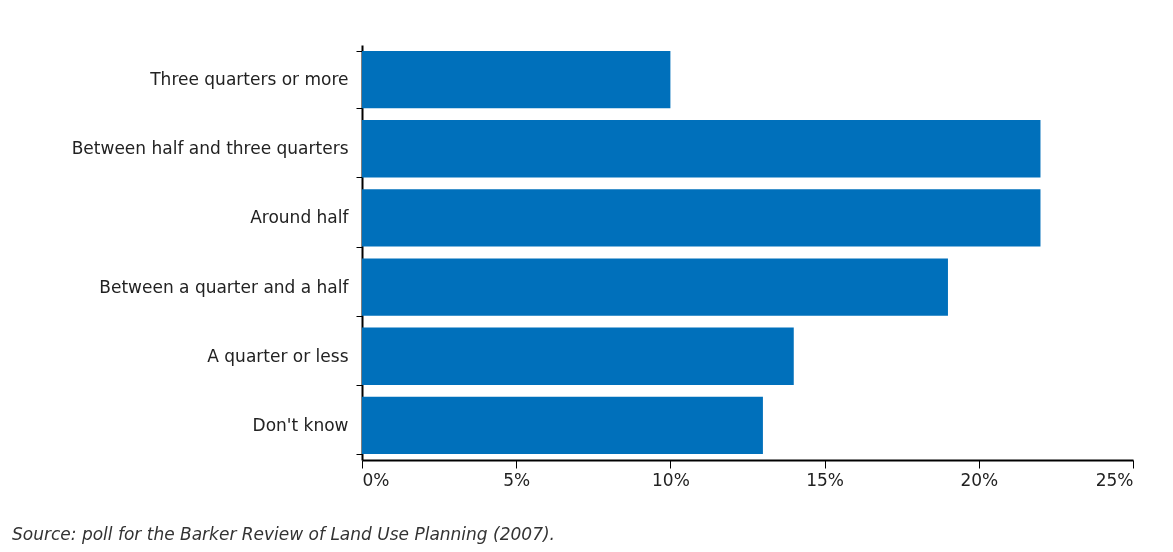  I want to click on source-note: Source: poll for the Barker Review of Land Use Planning (2007)., so click(283, 534).